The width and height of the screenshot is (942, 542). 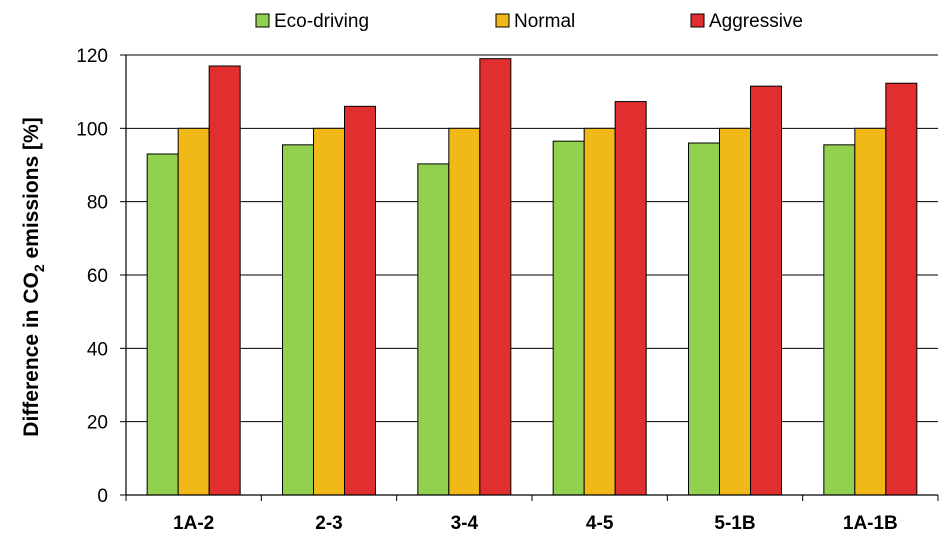 I want to click on legend-label: Normal, so click(x=544, y=21).